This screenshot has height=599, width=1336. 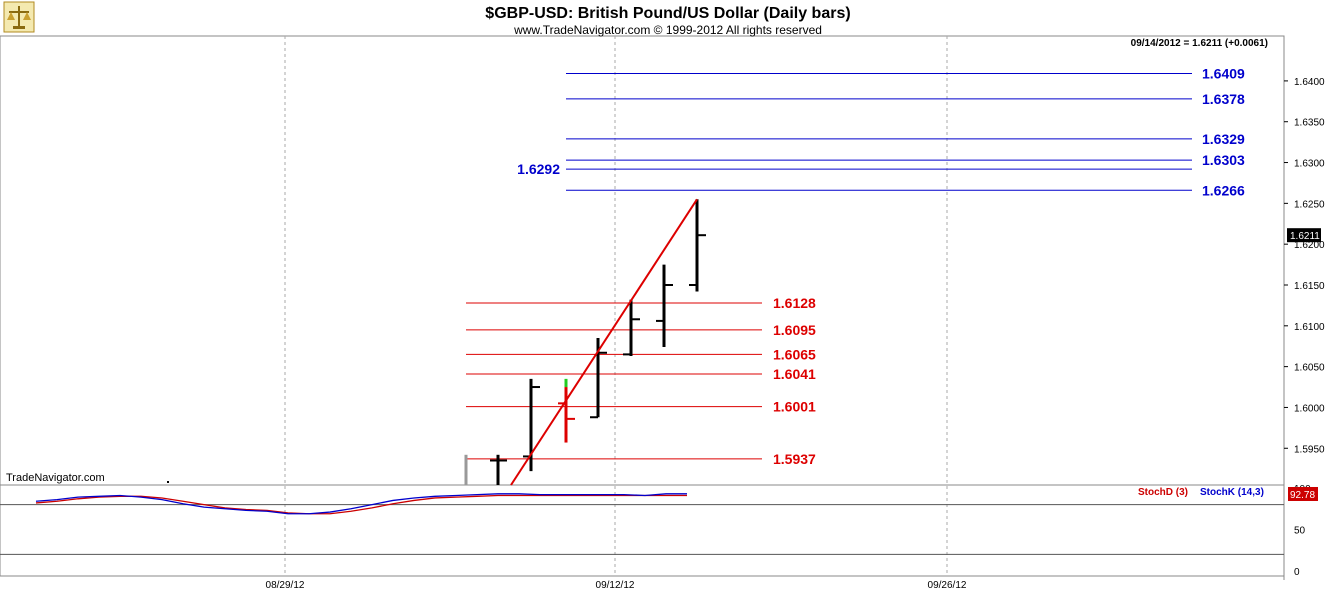 What do you see at coordinates (1223, 99) in the screenshot?
I see `resistance-label: 1.6378` at bounding box center [1223, 99].